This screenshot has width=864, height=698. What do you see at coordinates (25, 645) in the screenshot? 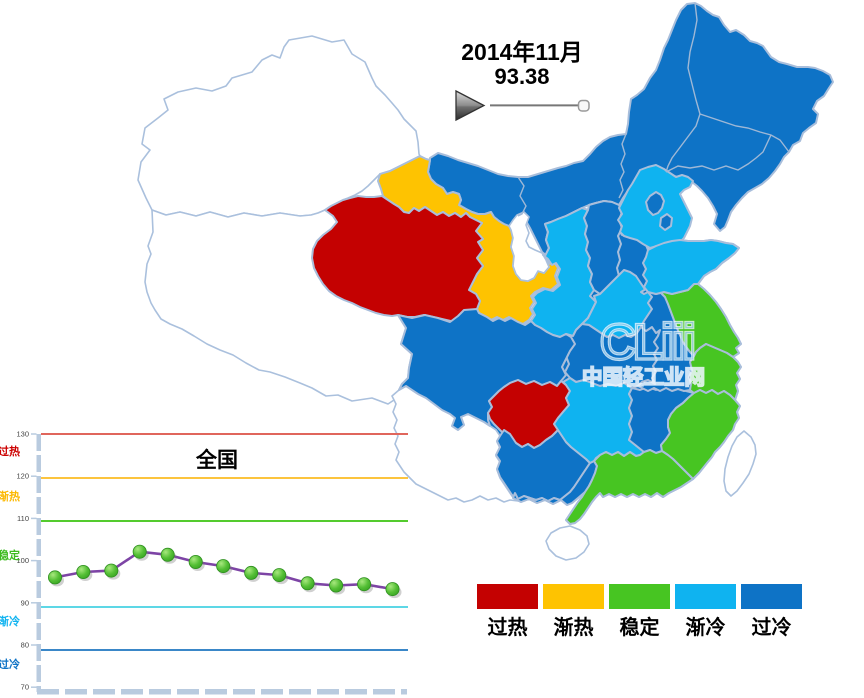
I see `svg-text: 80` at bounding box center [25, 645].